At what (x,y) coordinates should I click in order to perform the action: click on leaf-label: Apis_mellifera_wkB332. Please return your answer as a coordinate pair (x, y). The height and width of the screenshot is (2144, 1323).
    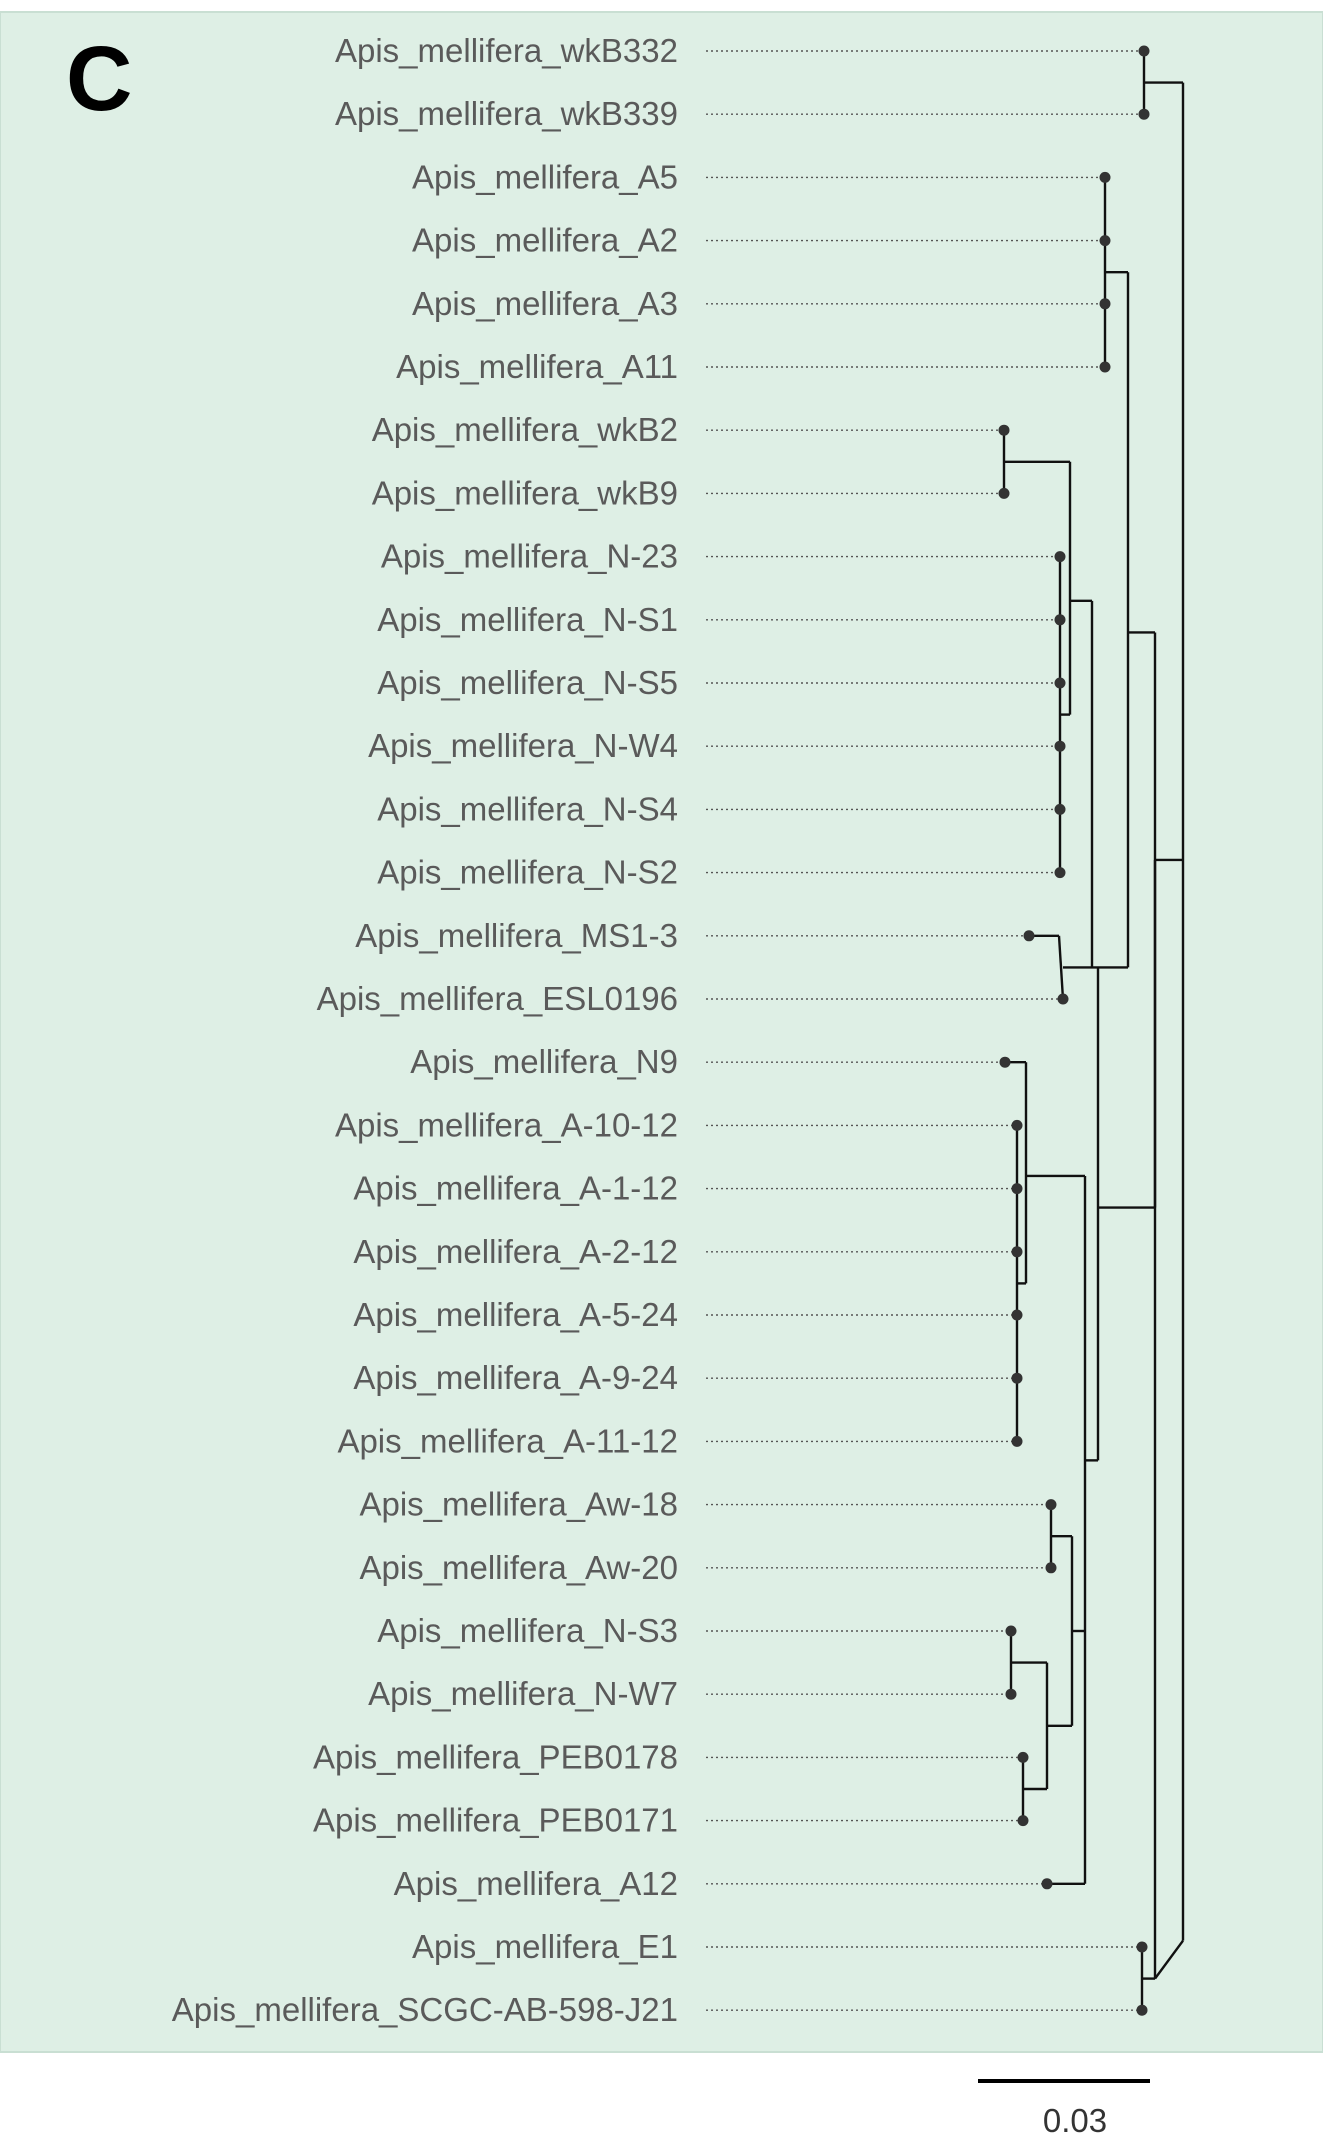
    Looking at the image, I should click on (506, 50).